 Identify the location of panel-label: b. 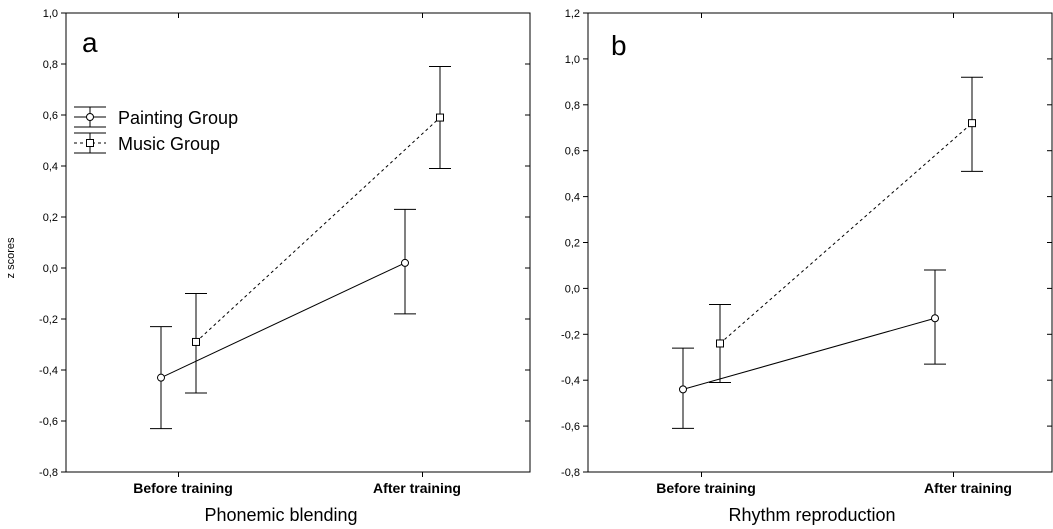
(619, 45).